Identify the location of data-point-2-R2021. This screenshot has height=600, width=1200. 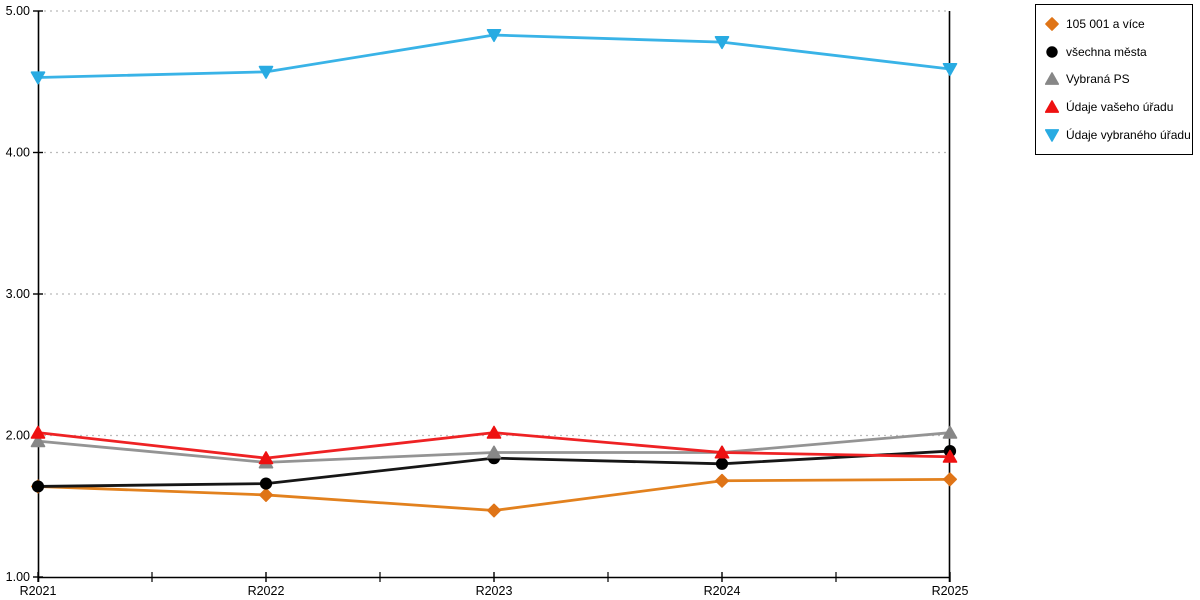
(38, 441).